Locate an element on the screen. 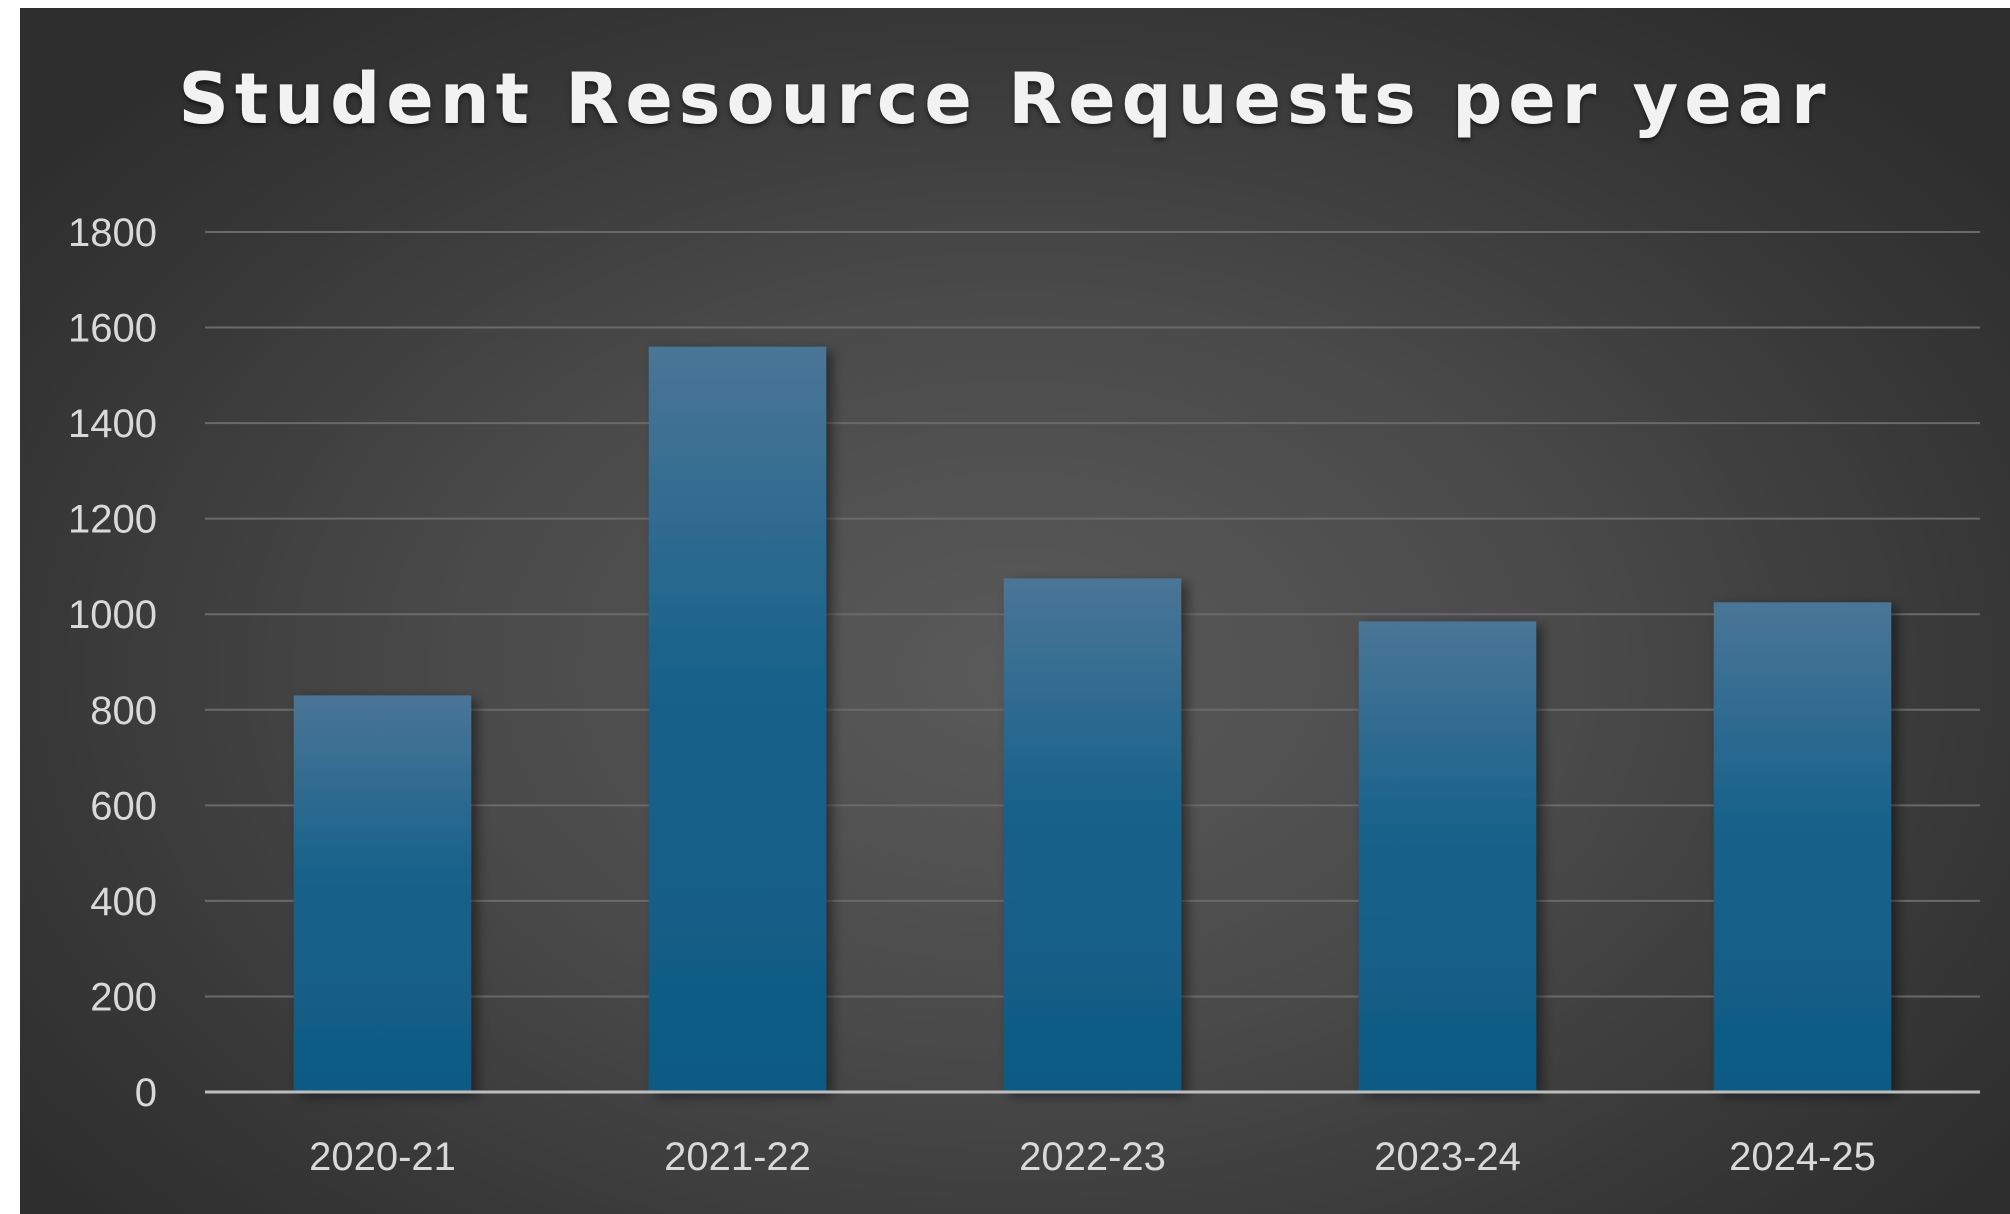 This screenshot has height=1214, width=2010. x-tick-label: 2020-21 is located at coordinates (382, 1157).